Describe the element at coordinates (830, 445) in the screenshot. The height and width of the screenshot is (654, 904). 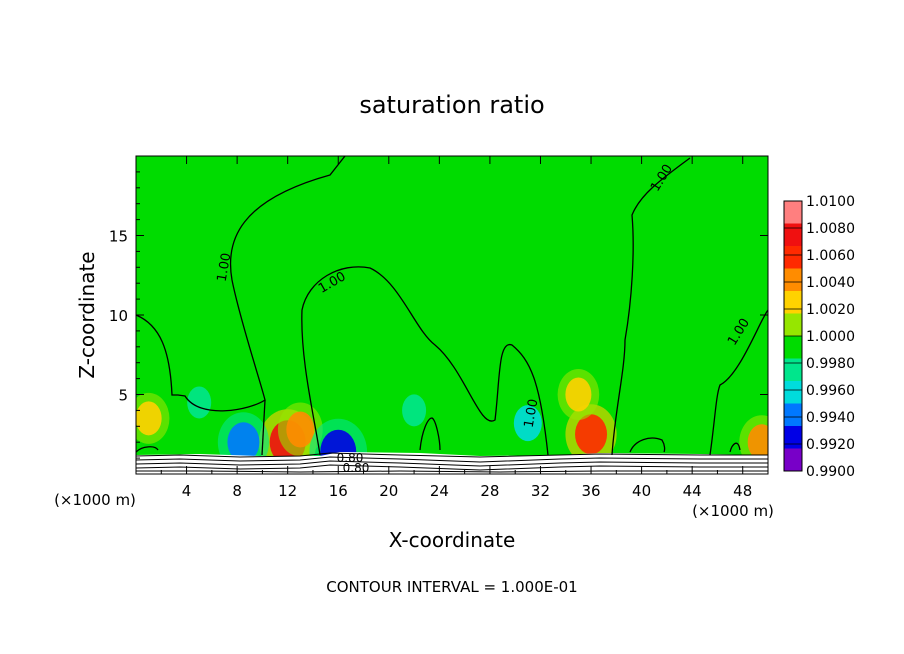
I see `colorbar-label: 0.9920` at that location.